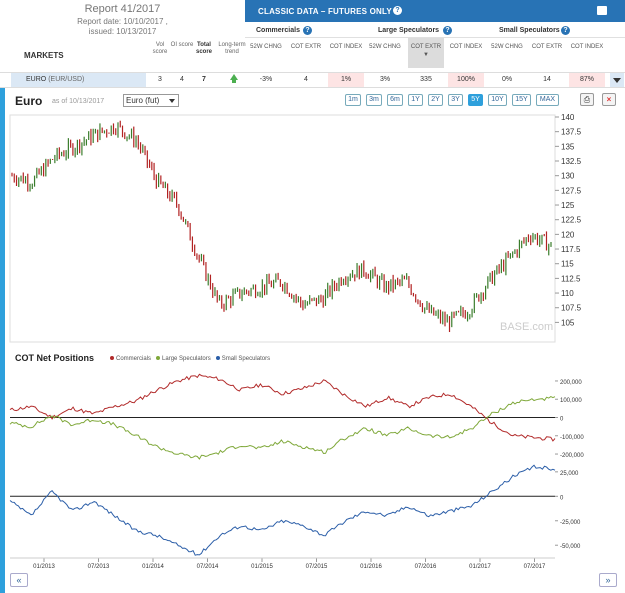 Image resolution: width=625 pixels, height=593 pixels. What do you see at coordinates (587, 99) in the screenshot?
I see `print-chart-icon: ⎙` at bounding box center [587, 99].